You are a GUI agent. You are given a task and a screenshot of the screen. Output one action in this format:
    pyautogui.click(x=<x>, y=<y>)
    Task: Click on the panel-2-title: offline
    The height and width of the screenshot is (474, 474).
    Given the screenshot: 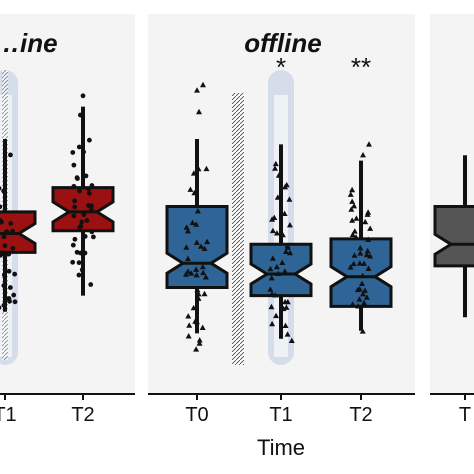 What is the action you would take?
    pyautogui.click(x=283, y=43)
    